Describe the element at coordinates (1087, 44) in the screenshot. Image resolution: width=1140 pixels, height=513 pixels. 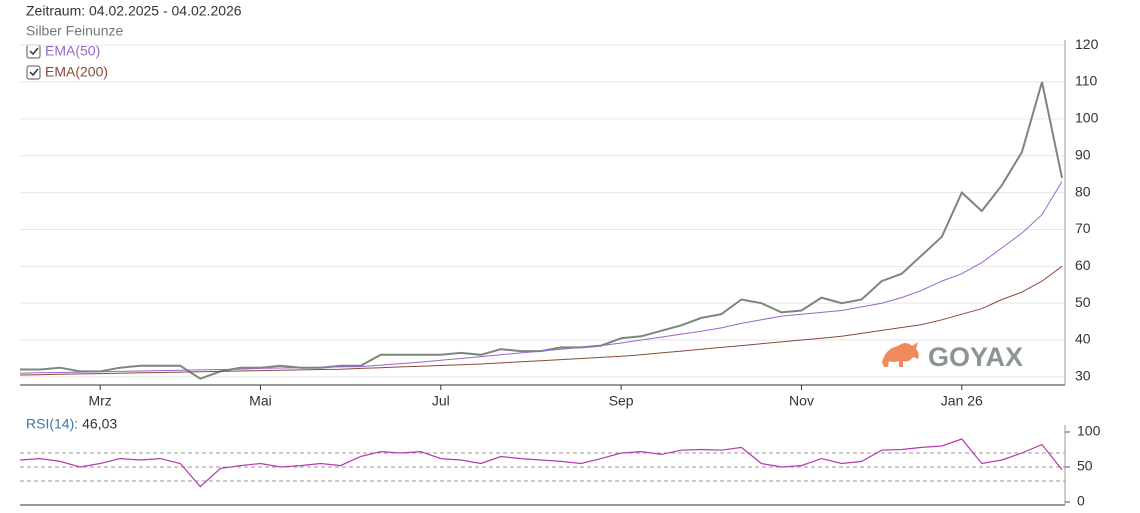
I see `y-tick-label: 120` at that location.